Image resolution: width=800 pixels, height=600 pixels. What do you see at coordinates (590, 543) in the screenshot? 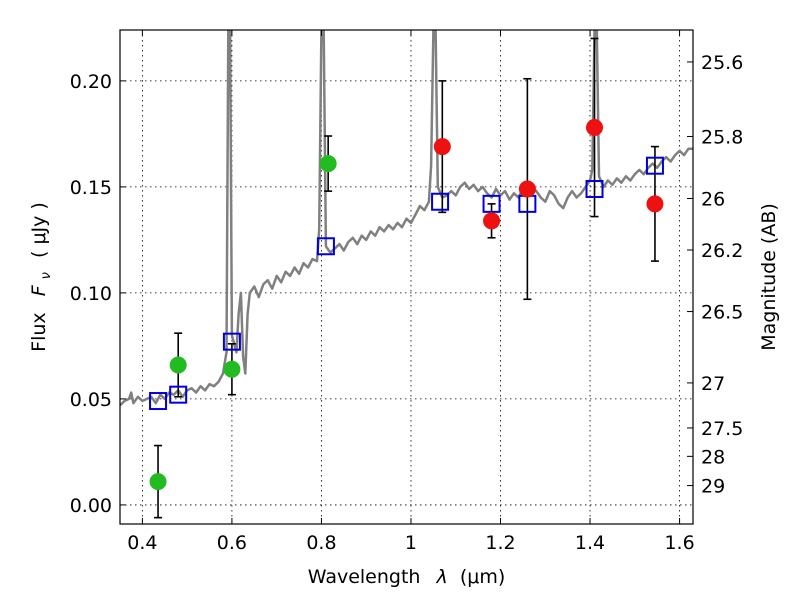
I see `x-tick-label: 1.4` at bounding box center [590, 543].